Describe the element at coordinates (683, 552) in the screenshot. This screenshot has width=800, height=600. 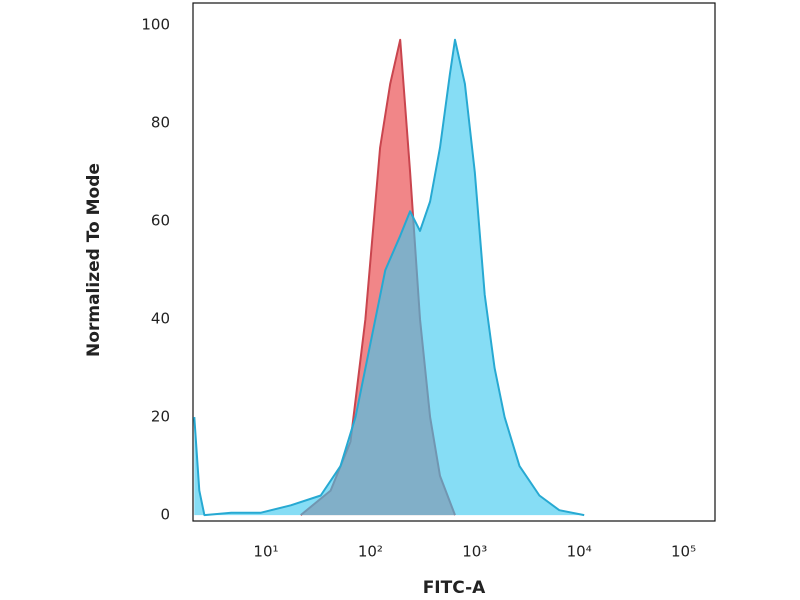
I see `x-tick-label: 10⁵` at that location.